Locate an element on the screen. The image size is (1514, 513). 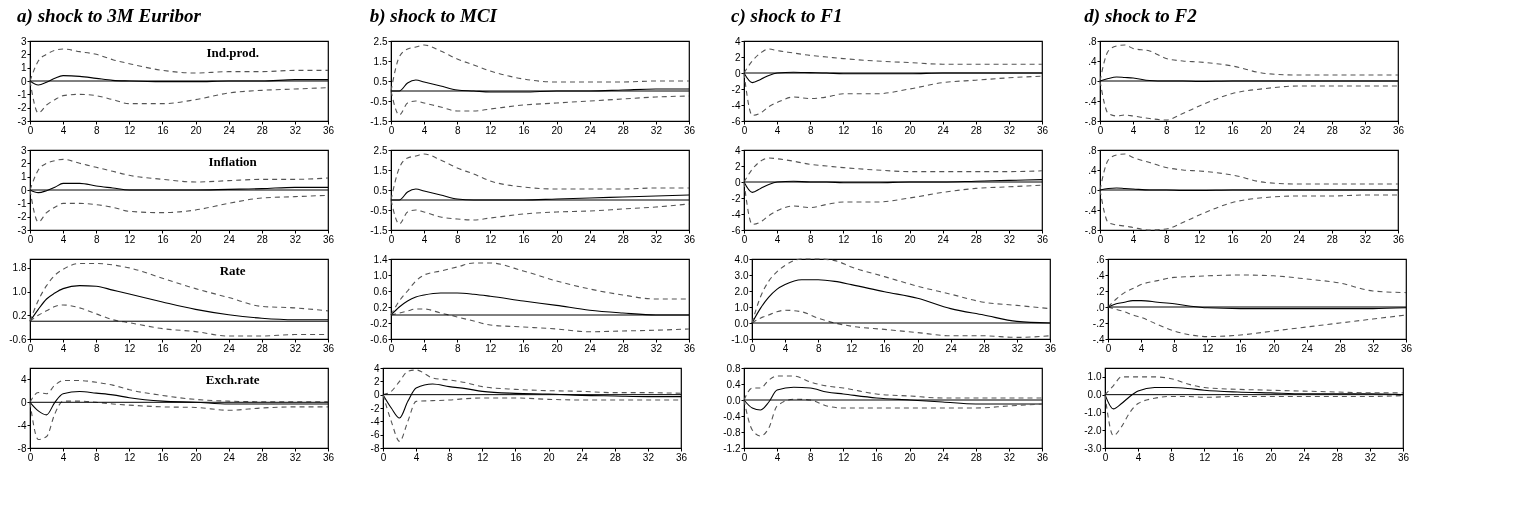
chart-title: b) shock to MCI is located at coordinates (433, 16).